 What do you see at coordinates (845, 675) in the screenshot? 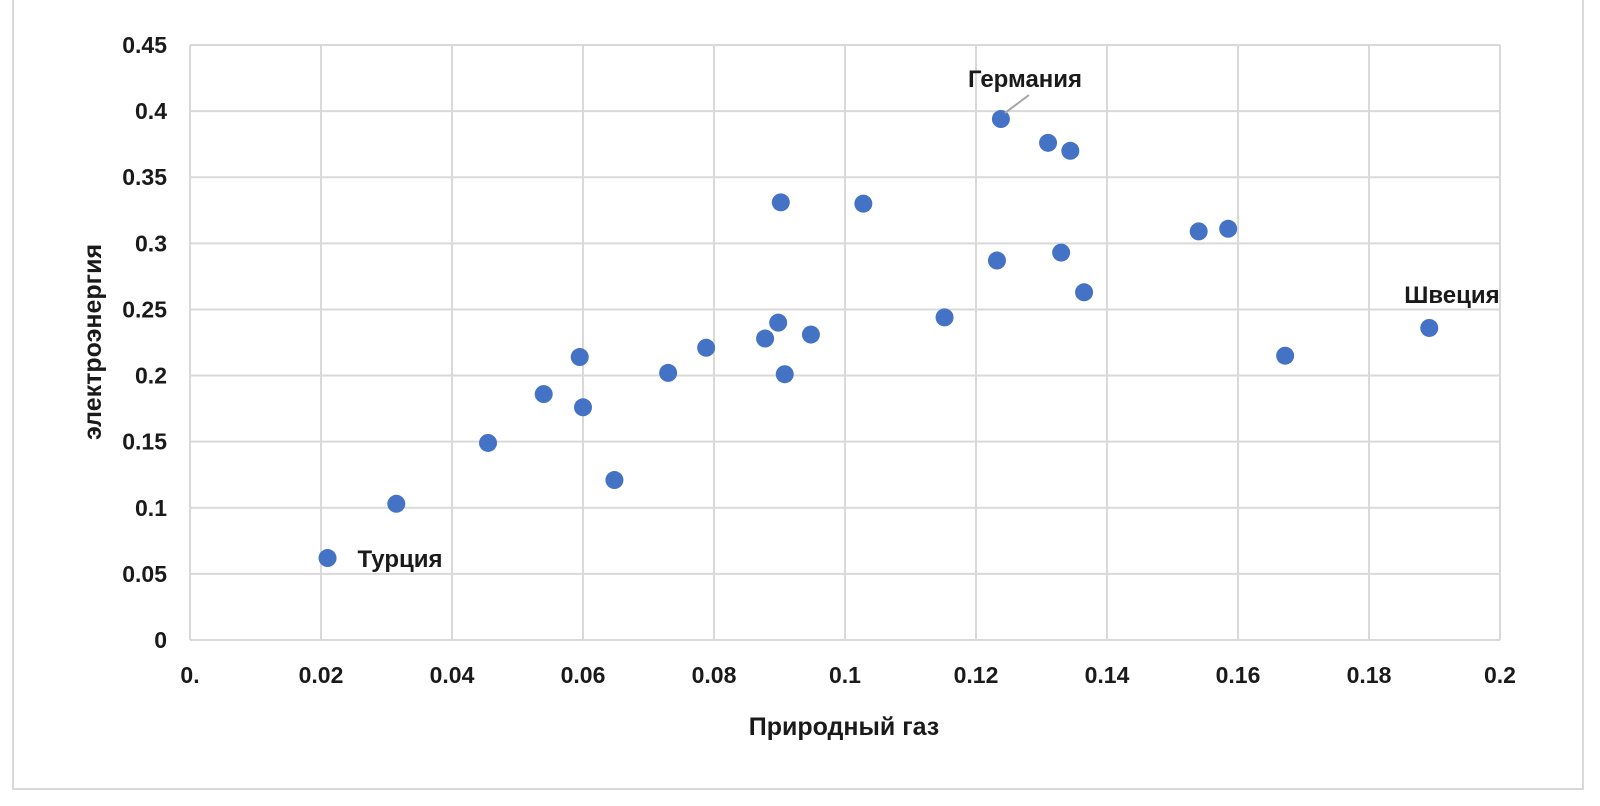
I see `x-tick-label: 0.1` at bounding box center [845, 675].